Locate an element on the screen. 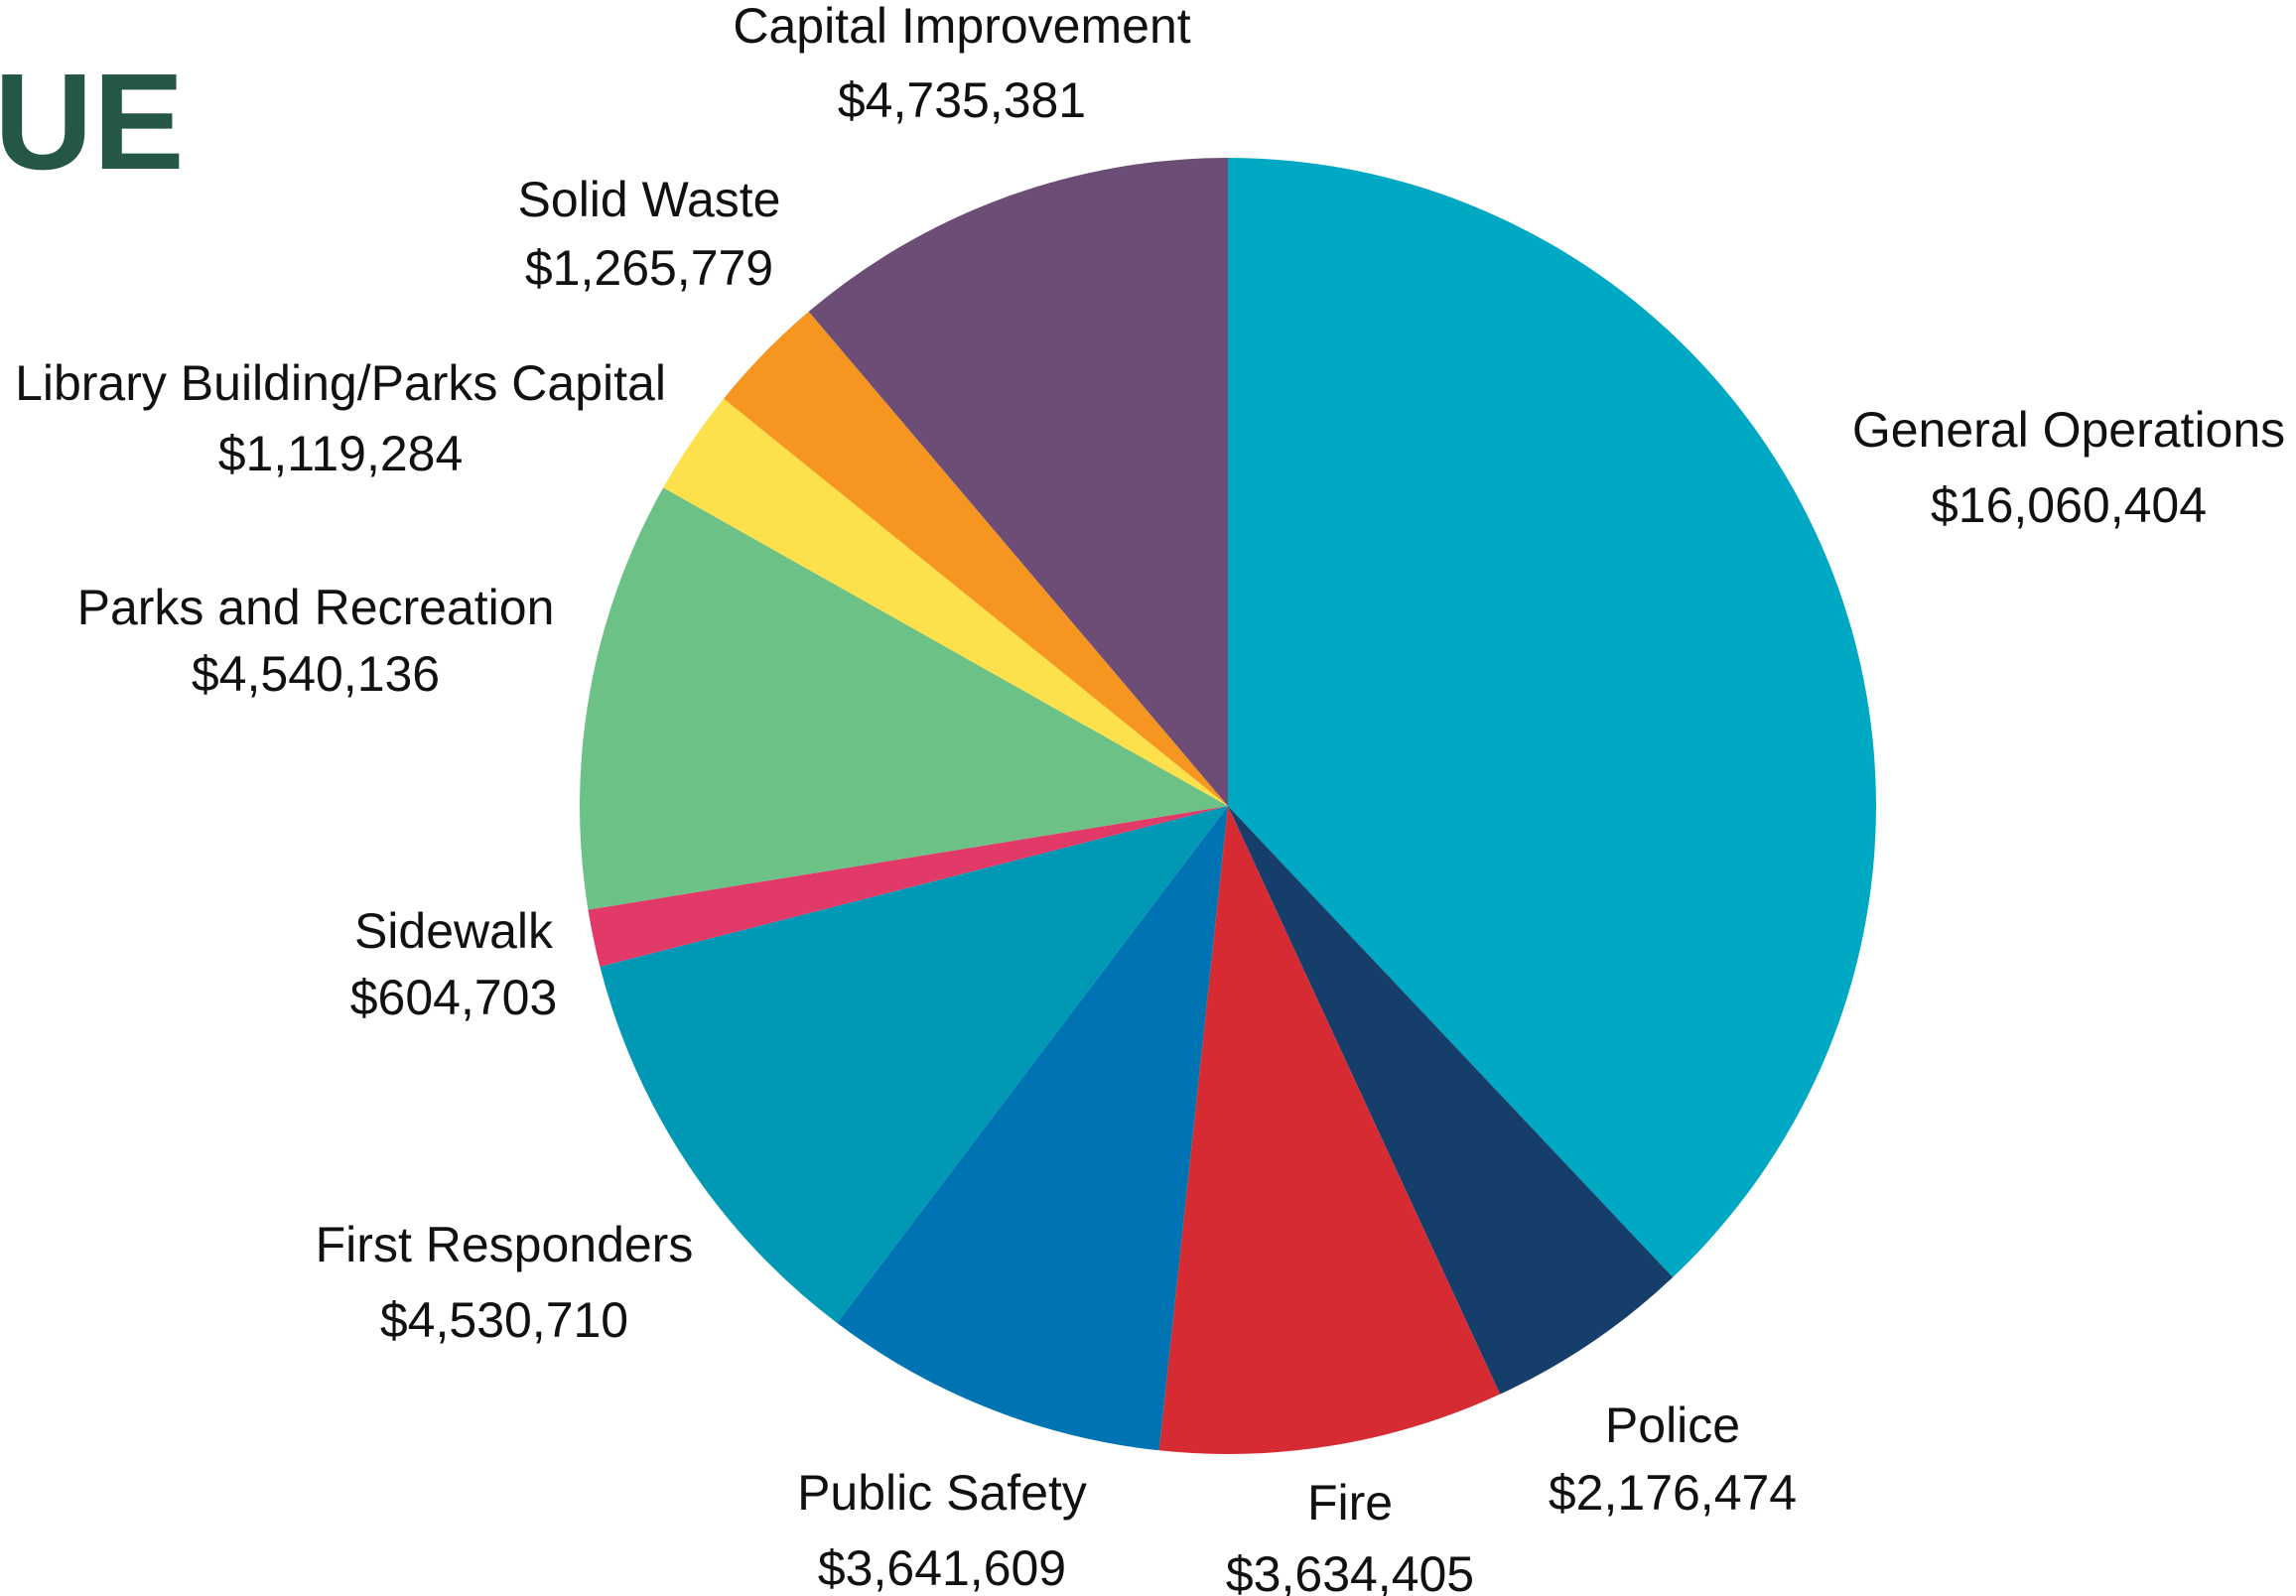  slice-label: First Responders is located at coordinates (505, 1244).